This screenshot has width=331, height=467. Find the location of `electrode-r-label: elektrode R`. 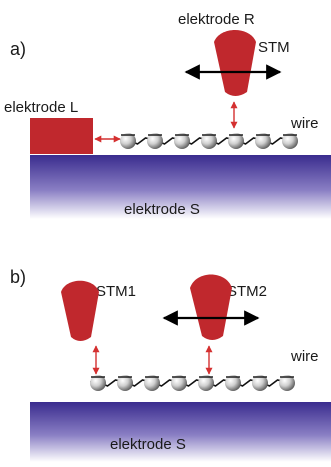

electrode-r-label: elektrode R is located at coordinates (216, 19).